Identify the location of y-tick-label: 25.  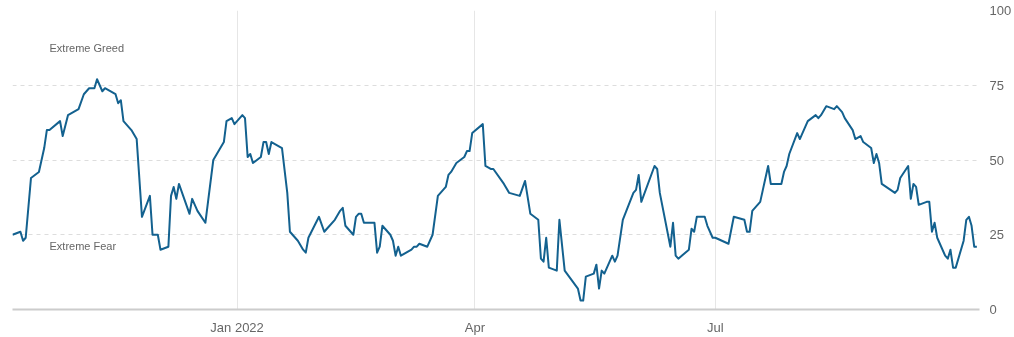
(996, 235).